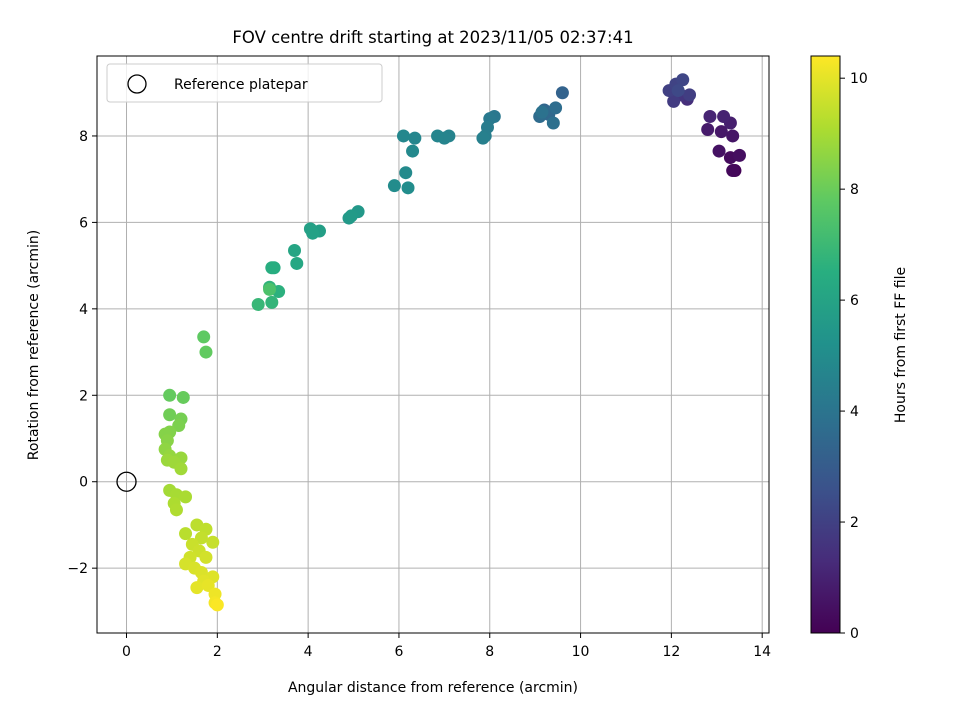 The width and height of the screenshot is (960, 720). What do you see at coordinates (126, 652) in the screenshot?
I see `x-tick-label: 0` at bounding box center [126, 652].